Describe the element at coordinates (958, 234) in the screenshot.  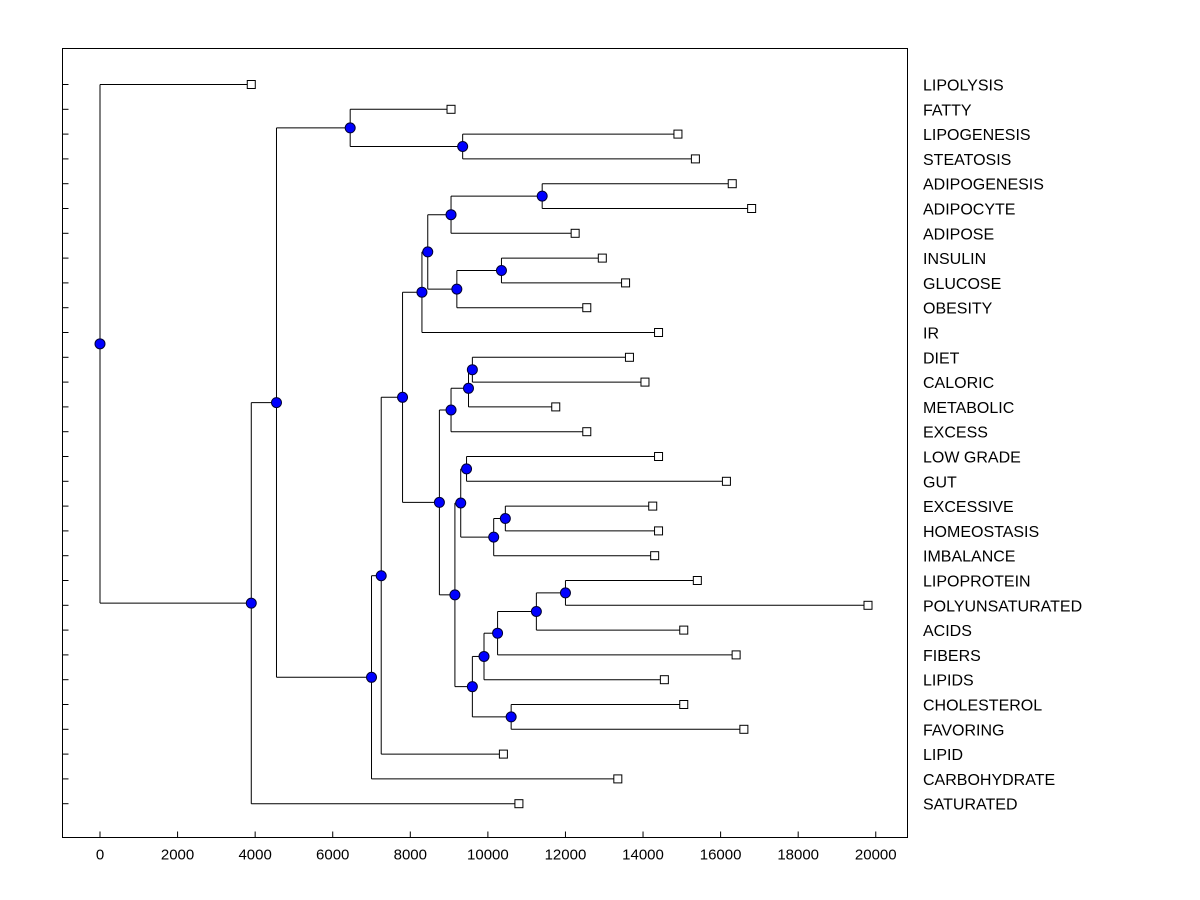
I see `leaf-label-adipose: ADIPOSE` at that location.